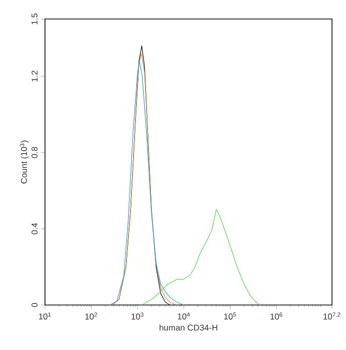 This screenshot has width=346, height=350. Describe the element at coordinates (35, 305) in the screenshot. I see `y-tick-label: 0` at that location.